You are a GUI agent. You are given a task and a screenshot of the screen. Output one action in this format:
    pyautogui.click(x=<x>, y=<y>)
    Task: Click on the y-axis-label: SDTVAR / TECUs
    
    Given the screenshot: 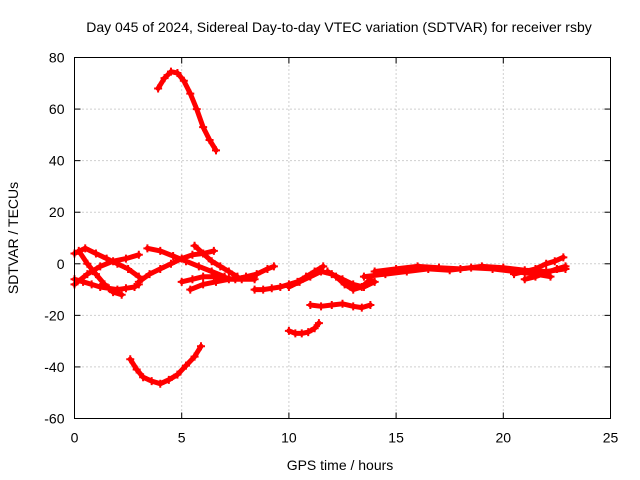 What is the action you would take?
    pyautogui.click(x=13, y=238)
    